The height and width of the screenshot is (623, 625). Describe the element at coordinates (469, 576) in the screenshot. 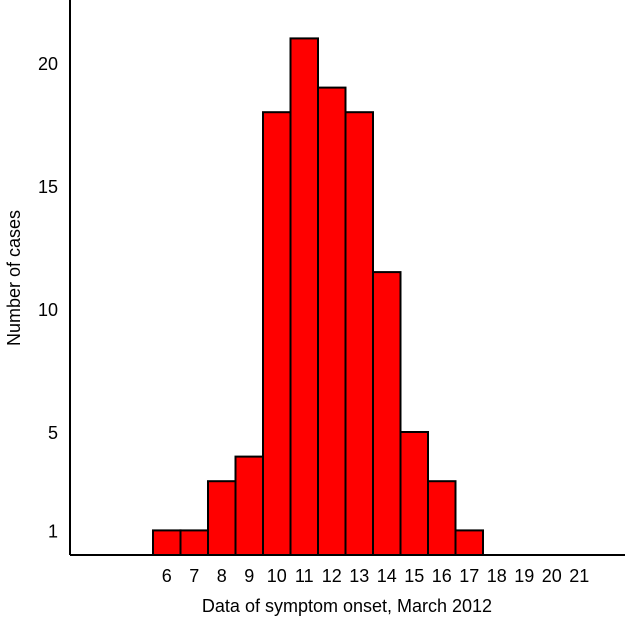

I see `x-tick-label-17: 17` at that location.